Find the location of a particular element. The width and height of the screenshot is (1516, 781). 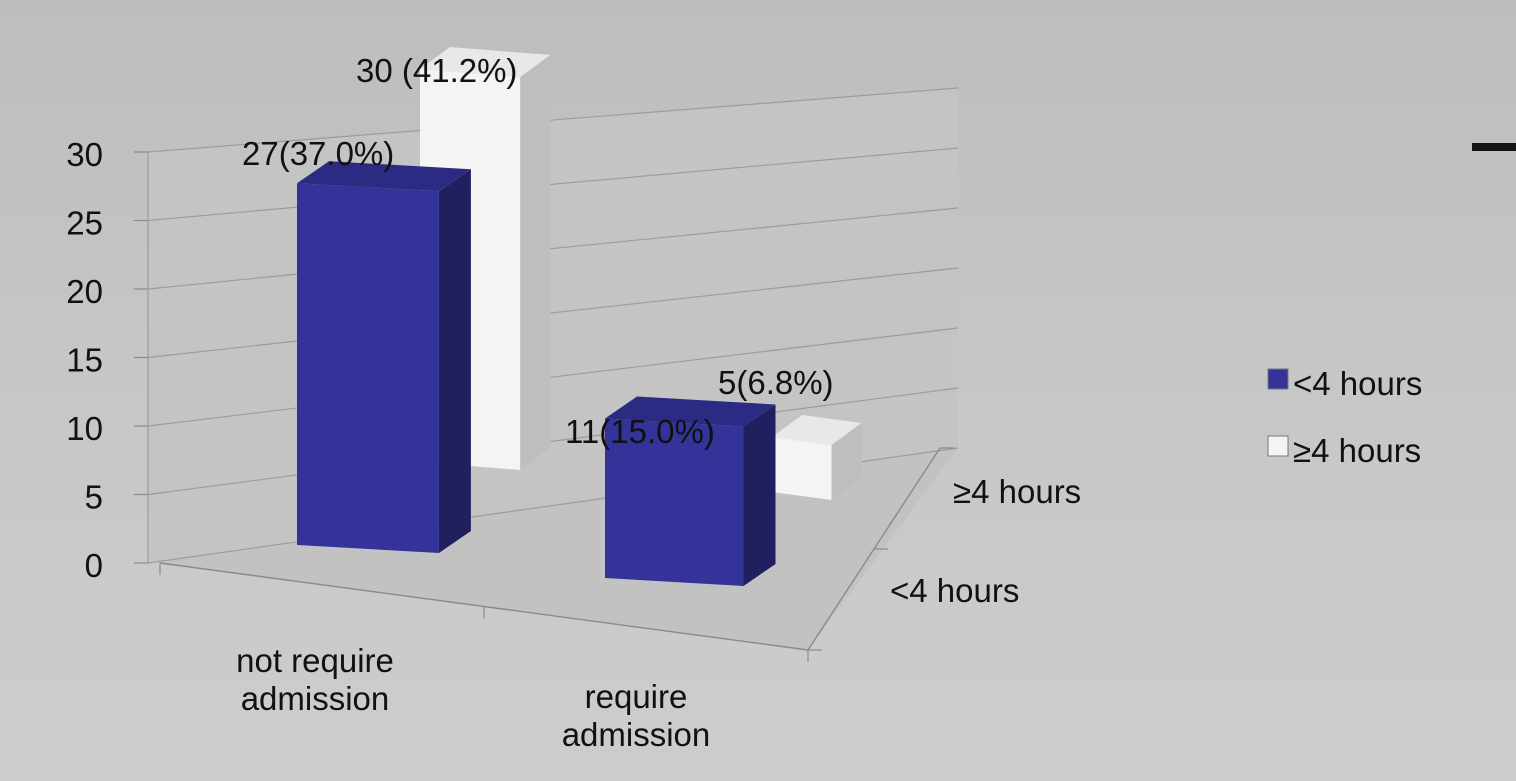

depth-tick-label: <4 hours is located at coordinates (954, 590).